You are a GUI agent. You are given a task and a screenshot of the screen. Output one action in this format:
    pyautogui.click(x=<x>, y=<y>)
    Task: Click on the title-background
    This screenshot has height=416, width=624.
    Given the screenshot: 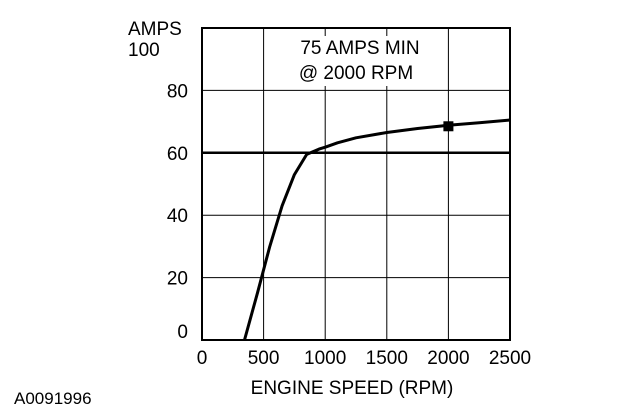 What is the action you would take?
    pyautogui.click(x=362, y=61)
    